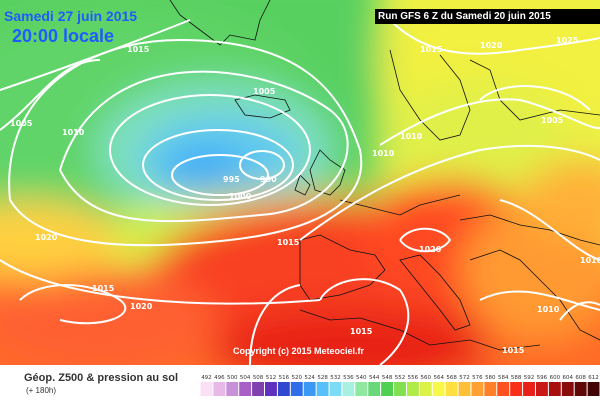  What do you see at coordinates (309, 378) in the screenshot?
I see `legend-value: 524` at bounding box center [309, 378].